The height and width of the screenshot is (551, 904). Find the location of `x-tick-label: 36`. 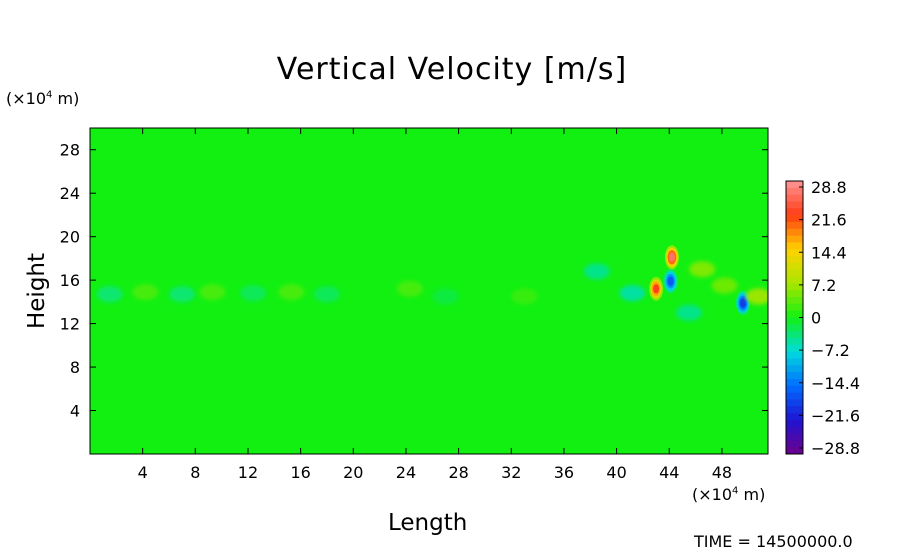

x-tick-label: 36 is located at coordinates (564, 472).